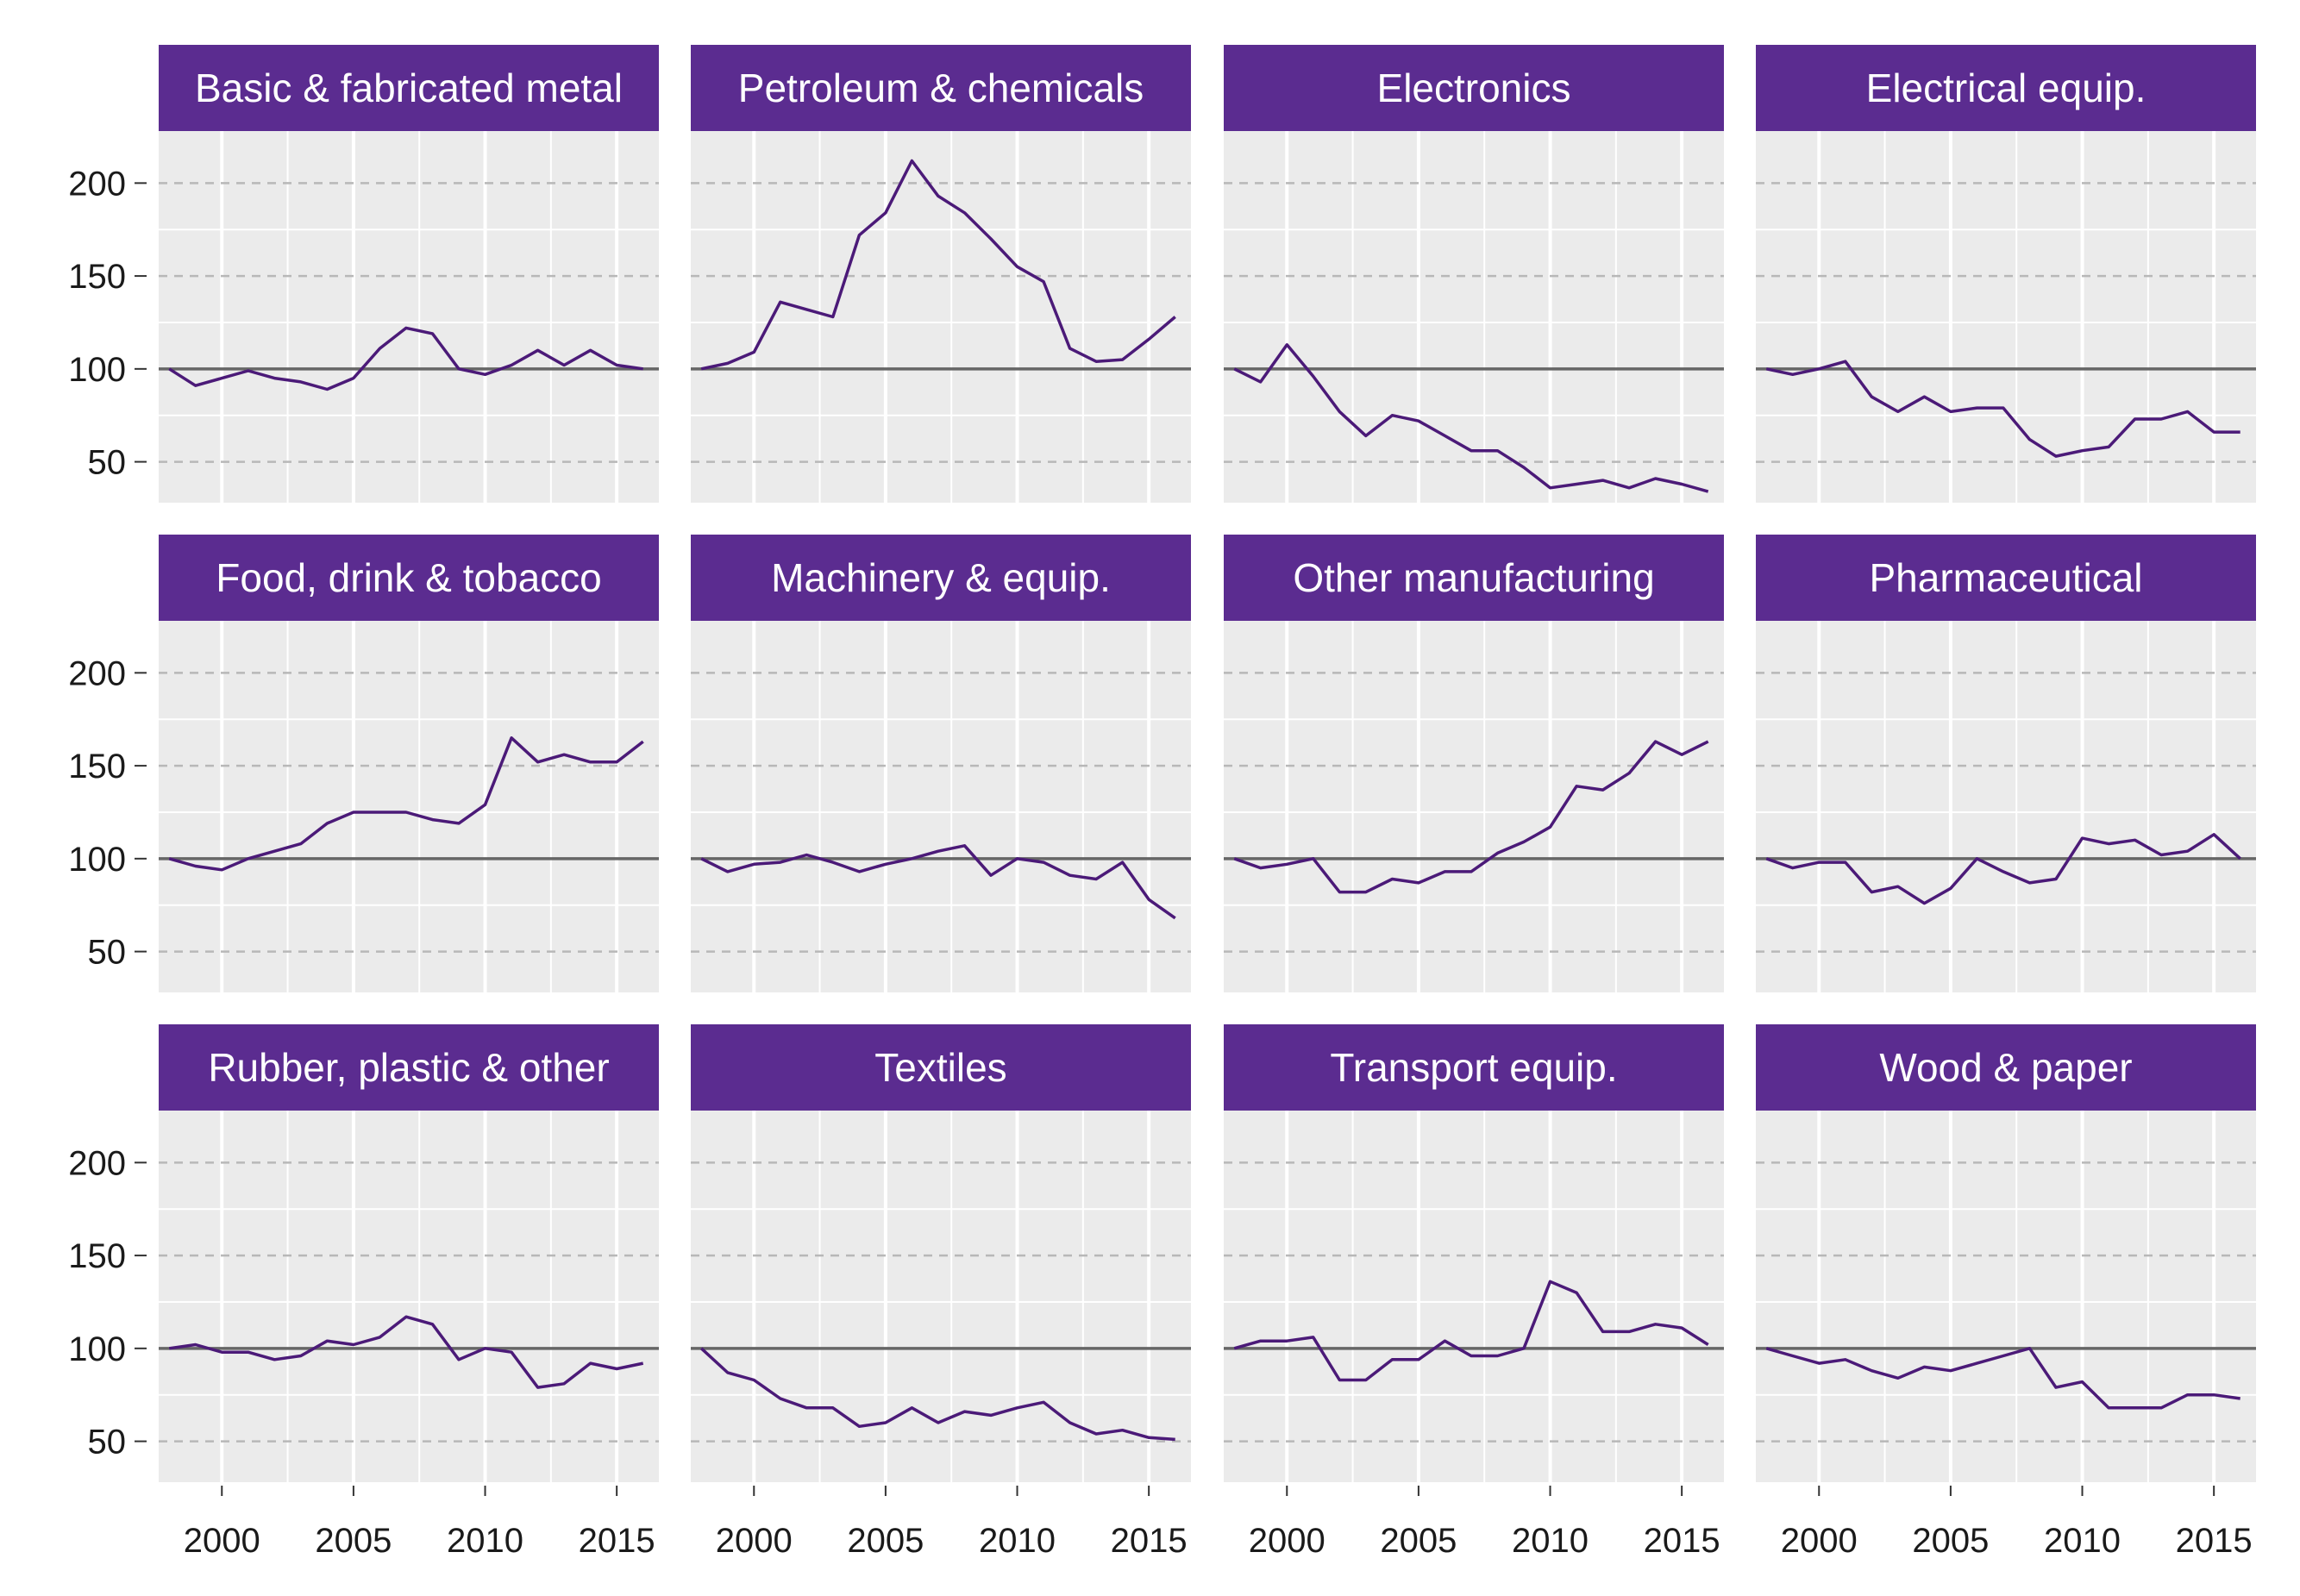  I want to click on facet-panel-11: Transport equip., so click(1474, 1253).